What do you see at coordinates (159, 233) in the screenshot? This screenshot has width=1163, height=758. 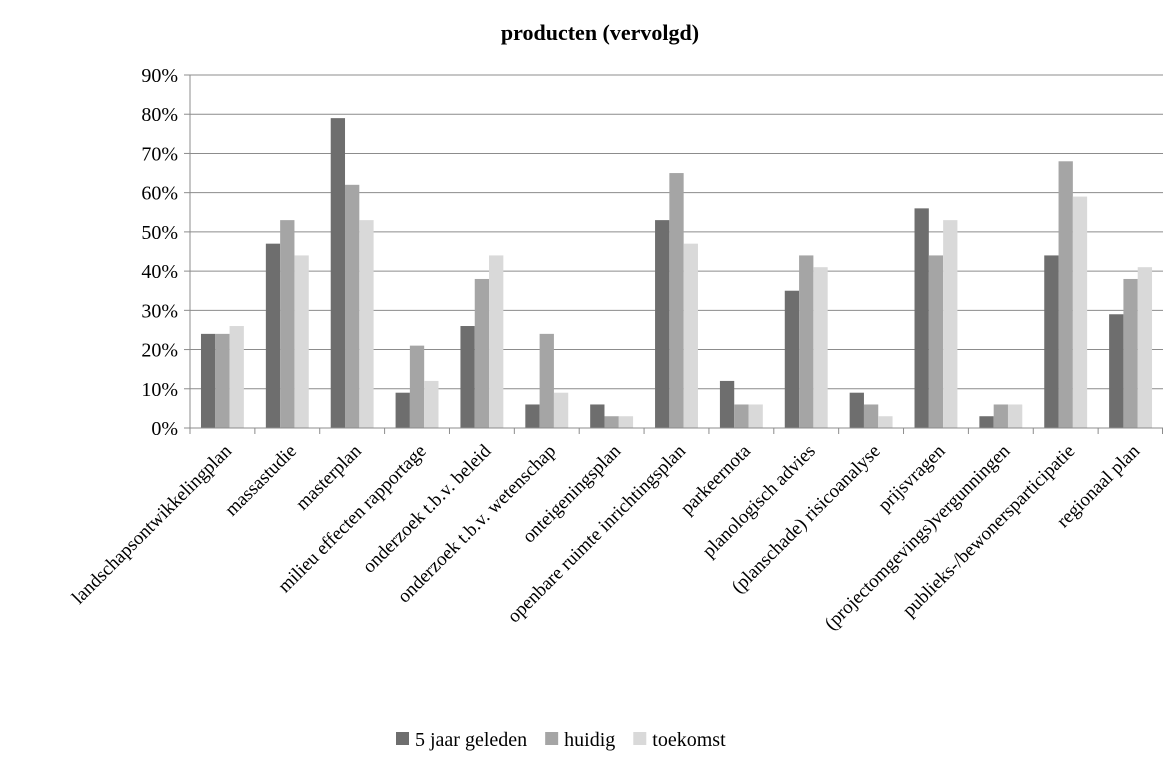 I see `y-tick-label: 50%` at bounding box center [159, 233].